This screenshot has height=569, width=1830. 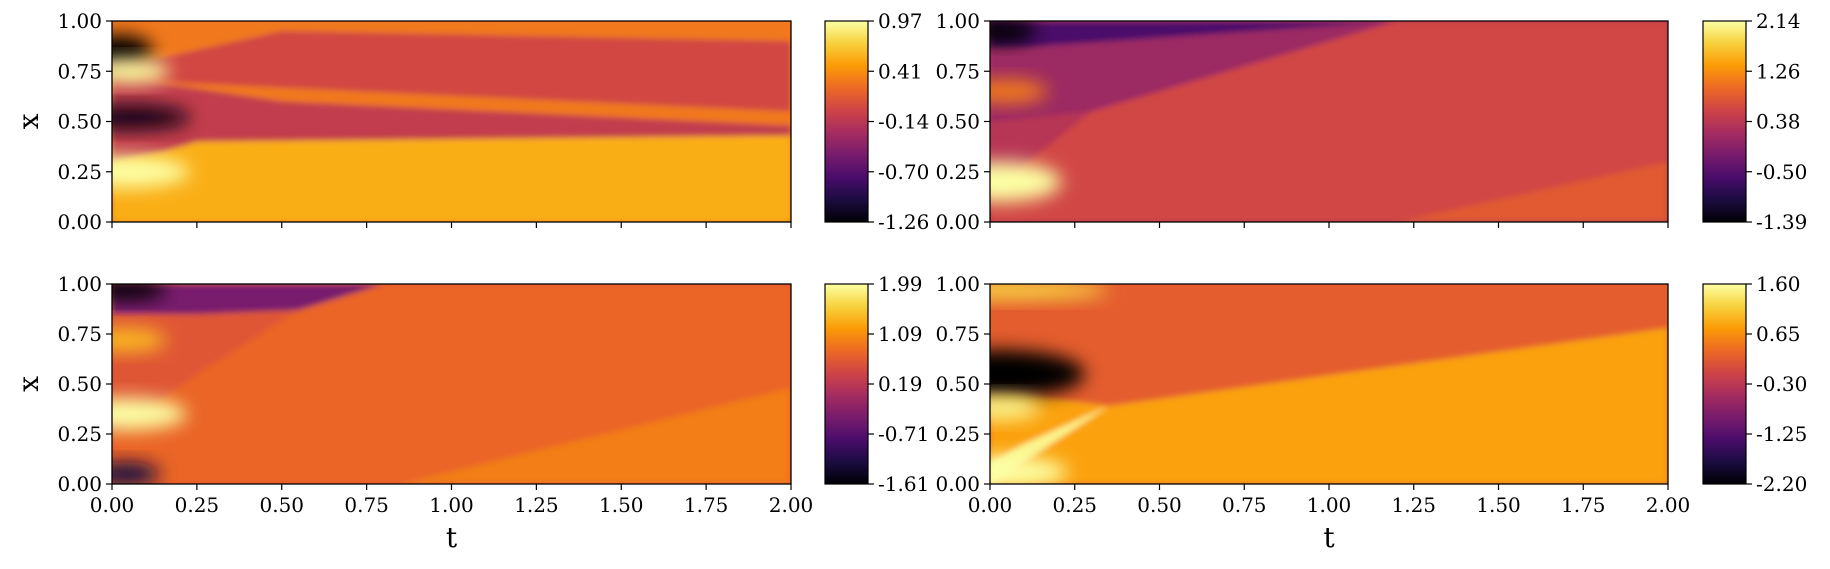 I want to click on colorbar-tick-label: 1.99, so click(x=900, y=284).